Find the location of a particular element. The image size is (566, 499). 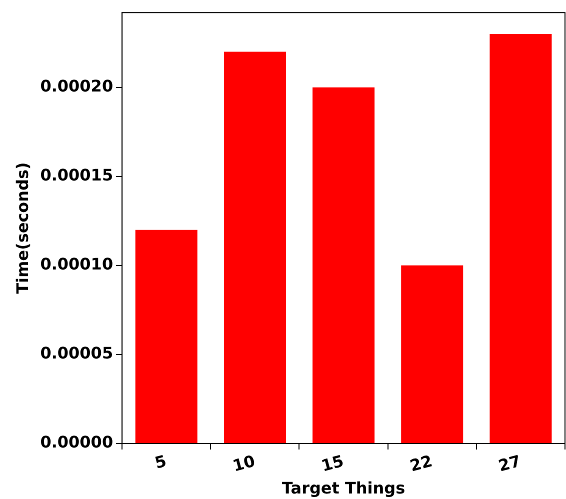

x-tick-label: 10 is located at coordinates (244, 463).